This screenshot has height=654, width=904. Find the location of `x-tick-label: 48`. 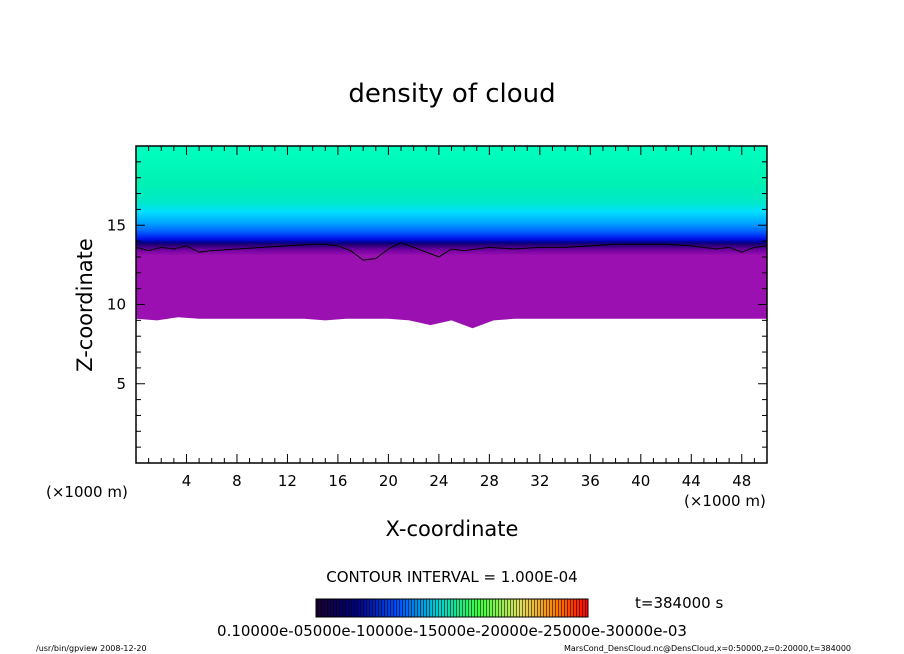

x-tick-label: 48 is located at coordinates (741, 481).